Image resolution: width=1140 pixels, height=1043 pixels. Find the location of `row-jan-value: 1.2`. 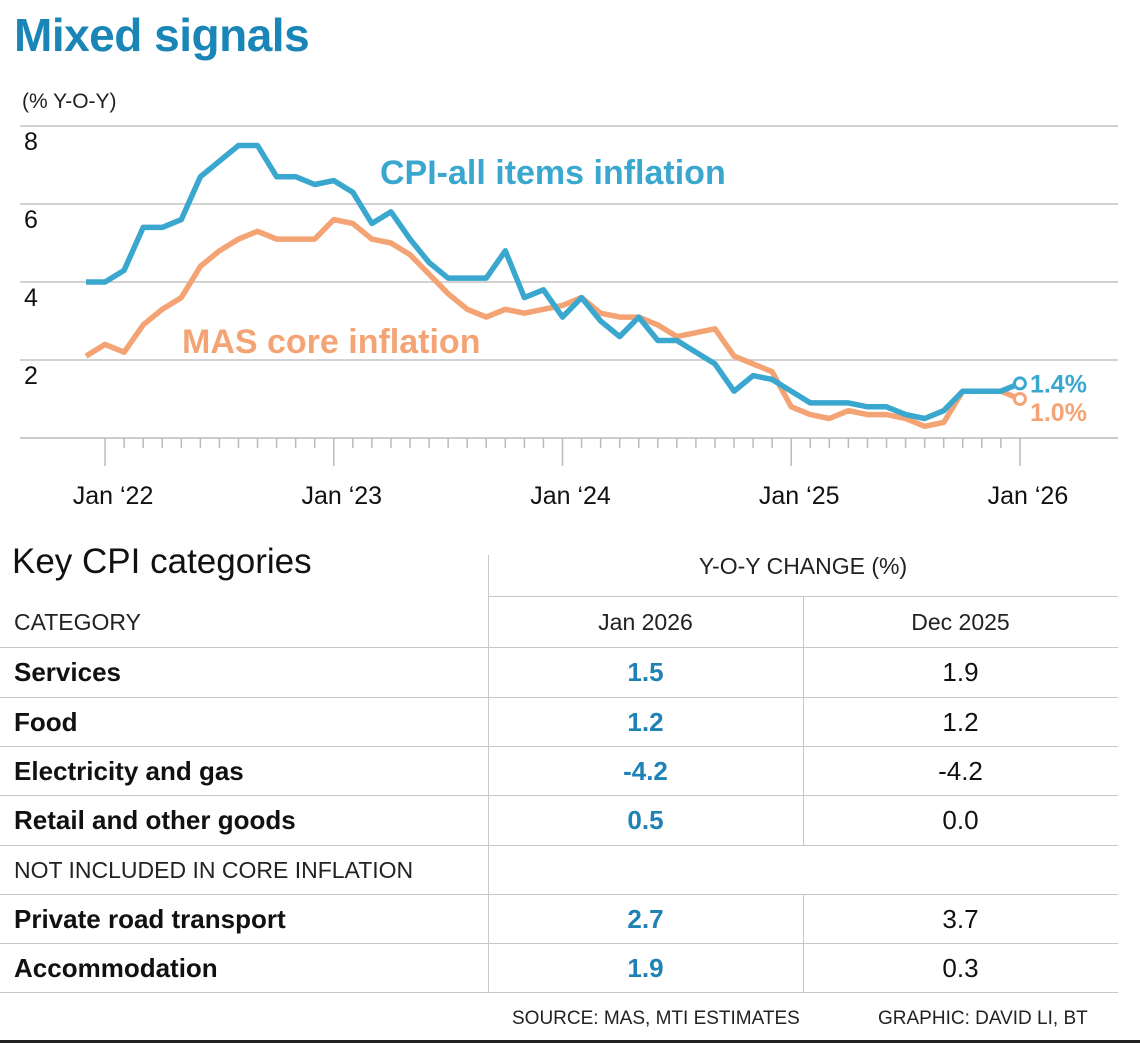

row-jan-value: 1.2 is located at coordinates (645, 722).